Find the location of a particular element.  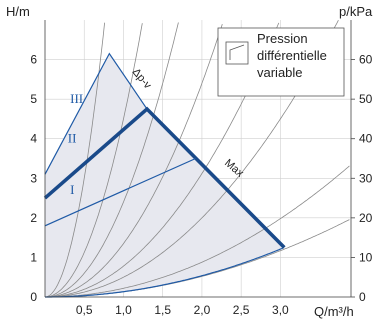

variable-pressure-icon-curve is located at coordinates (237, 52).